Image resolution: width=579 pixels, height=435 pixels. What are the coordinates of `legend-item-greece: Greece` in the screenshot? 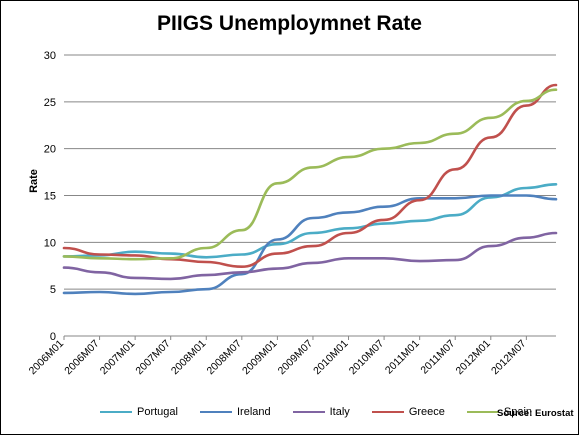 It's located at (408, 412).